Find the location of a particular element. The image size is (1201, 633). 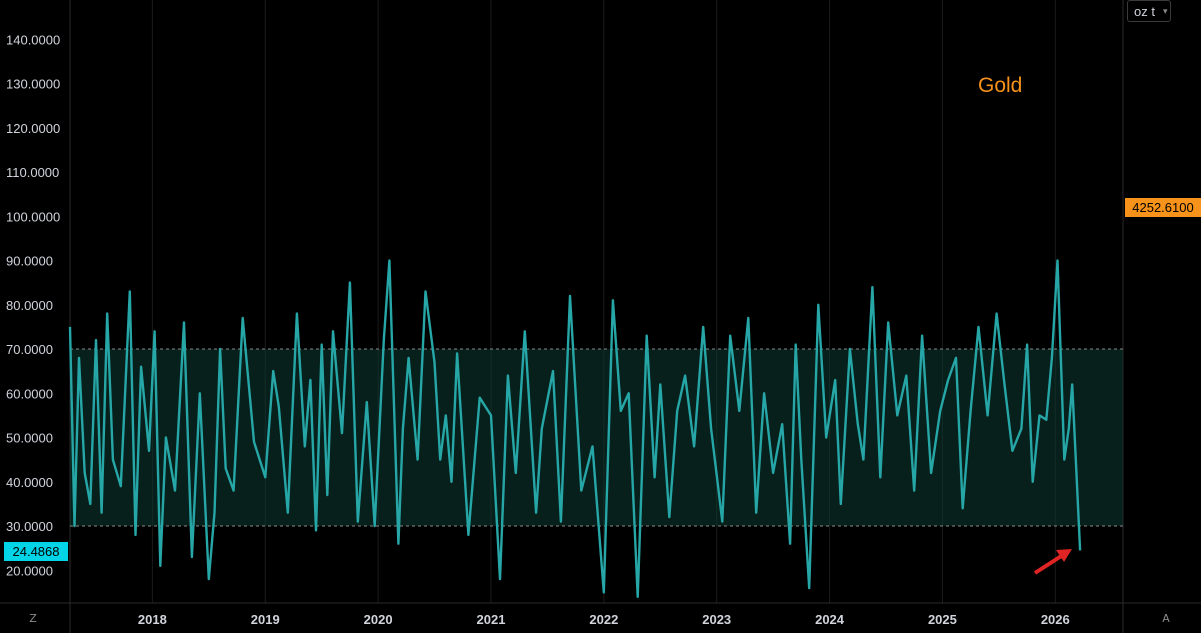

left-tick-label: 120.0000 is located at coordinates (33, 128).